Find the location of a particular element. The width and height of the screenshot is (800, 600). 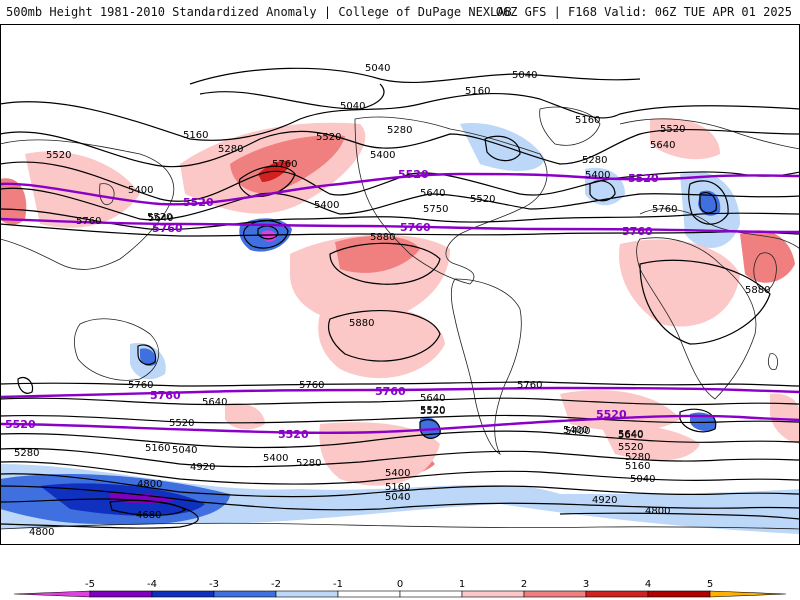

anomaly-asia-west-red is located at coordinates (13, 201).